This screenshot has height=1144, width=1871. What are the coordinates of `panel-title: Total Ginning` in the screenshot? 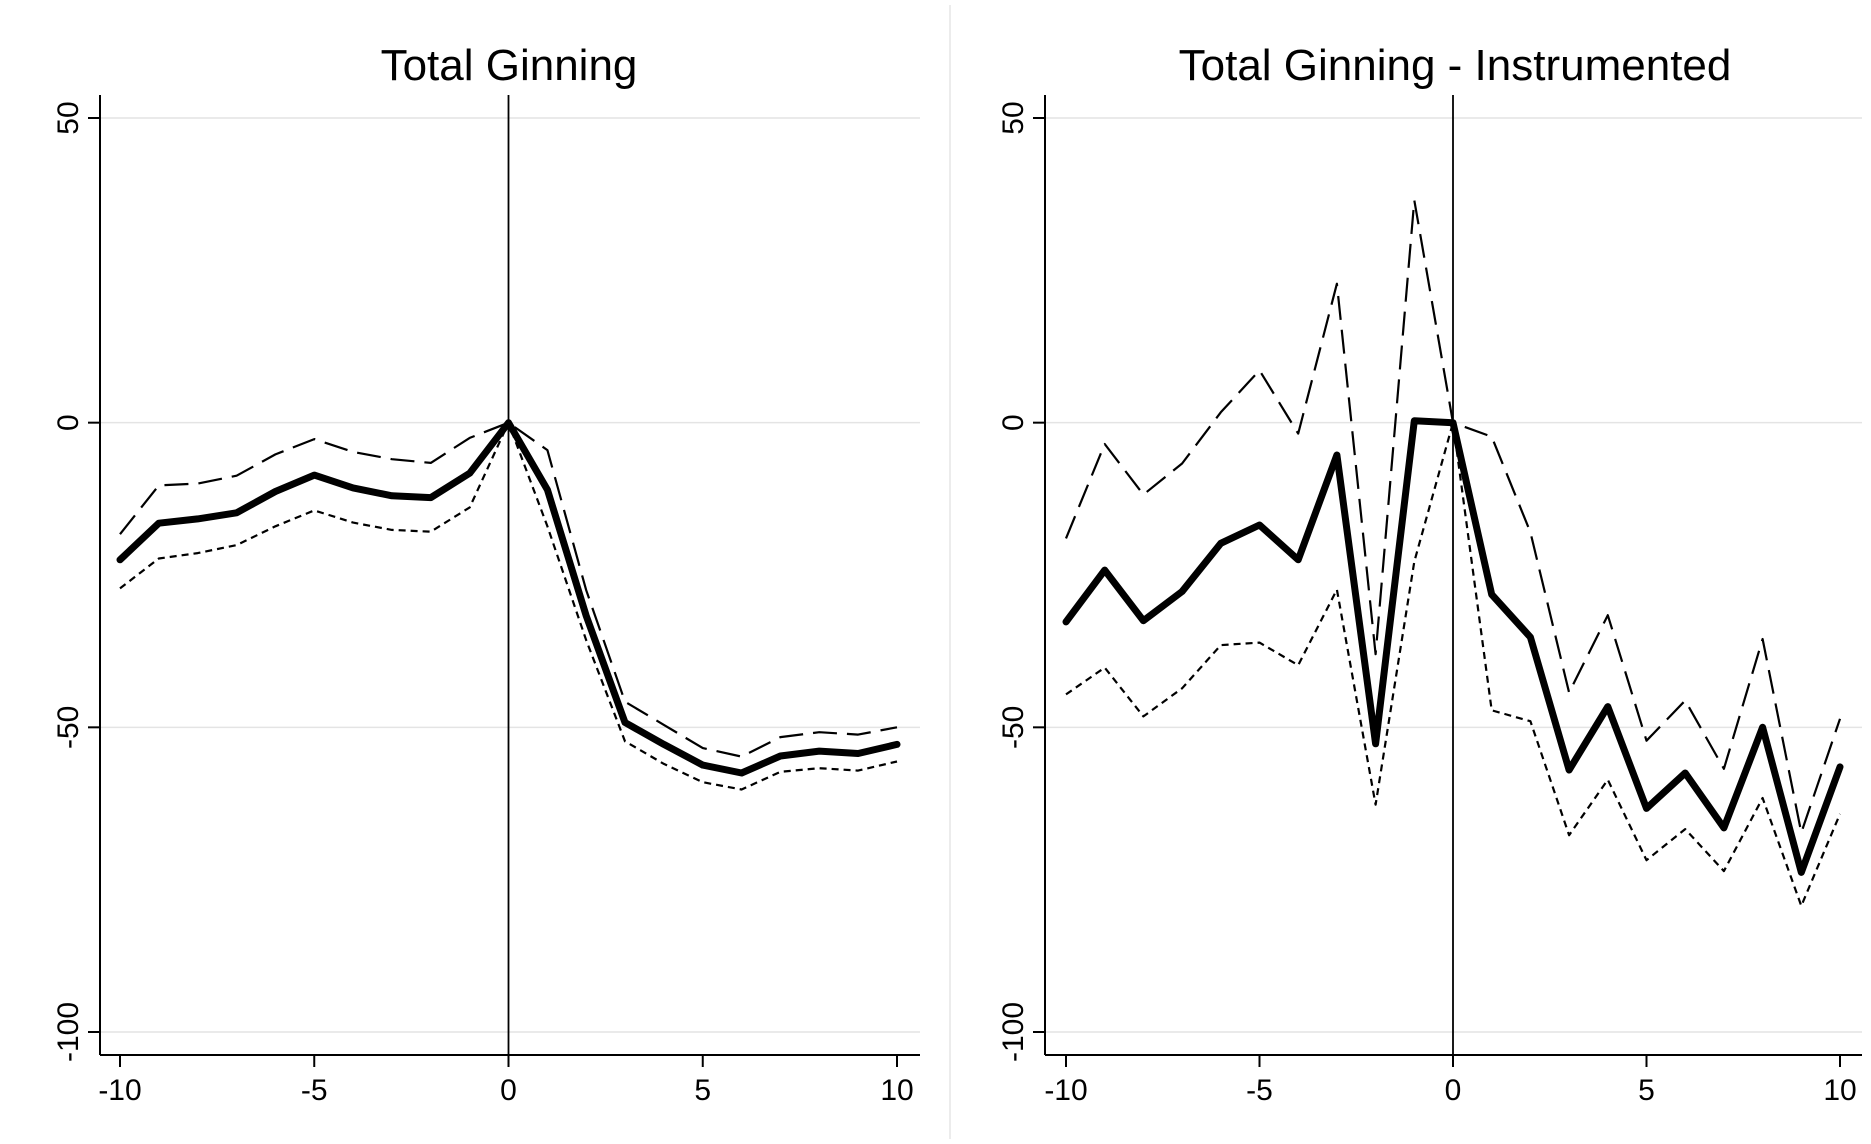 It's located at (509, 65).